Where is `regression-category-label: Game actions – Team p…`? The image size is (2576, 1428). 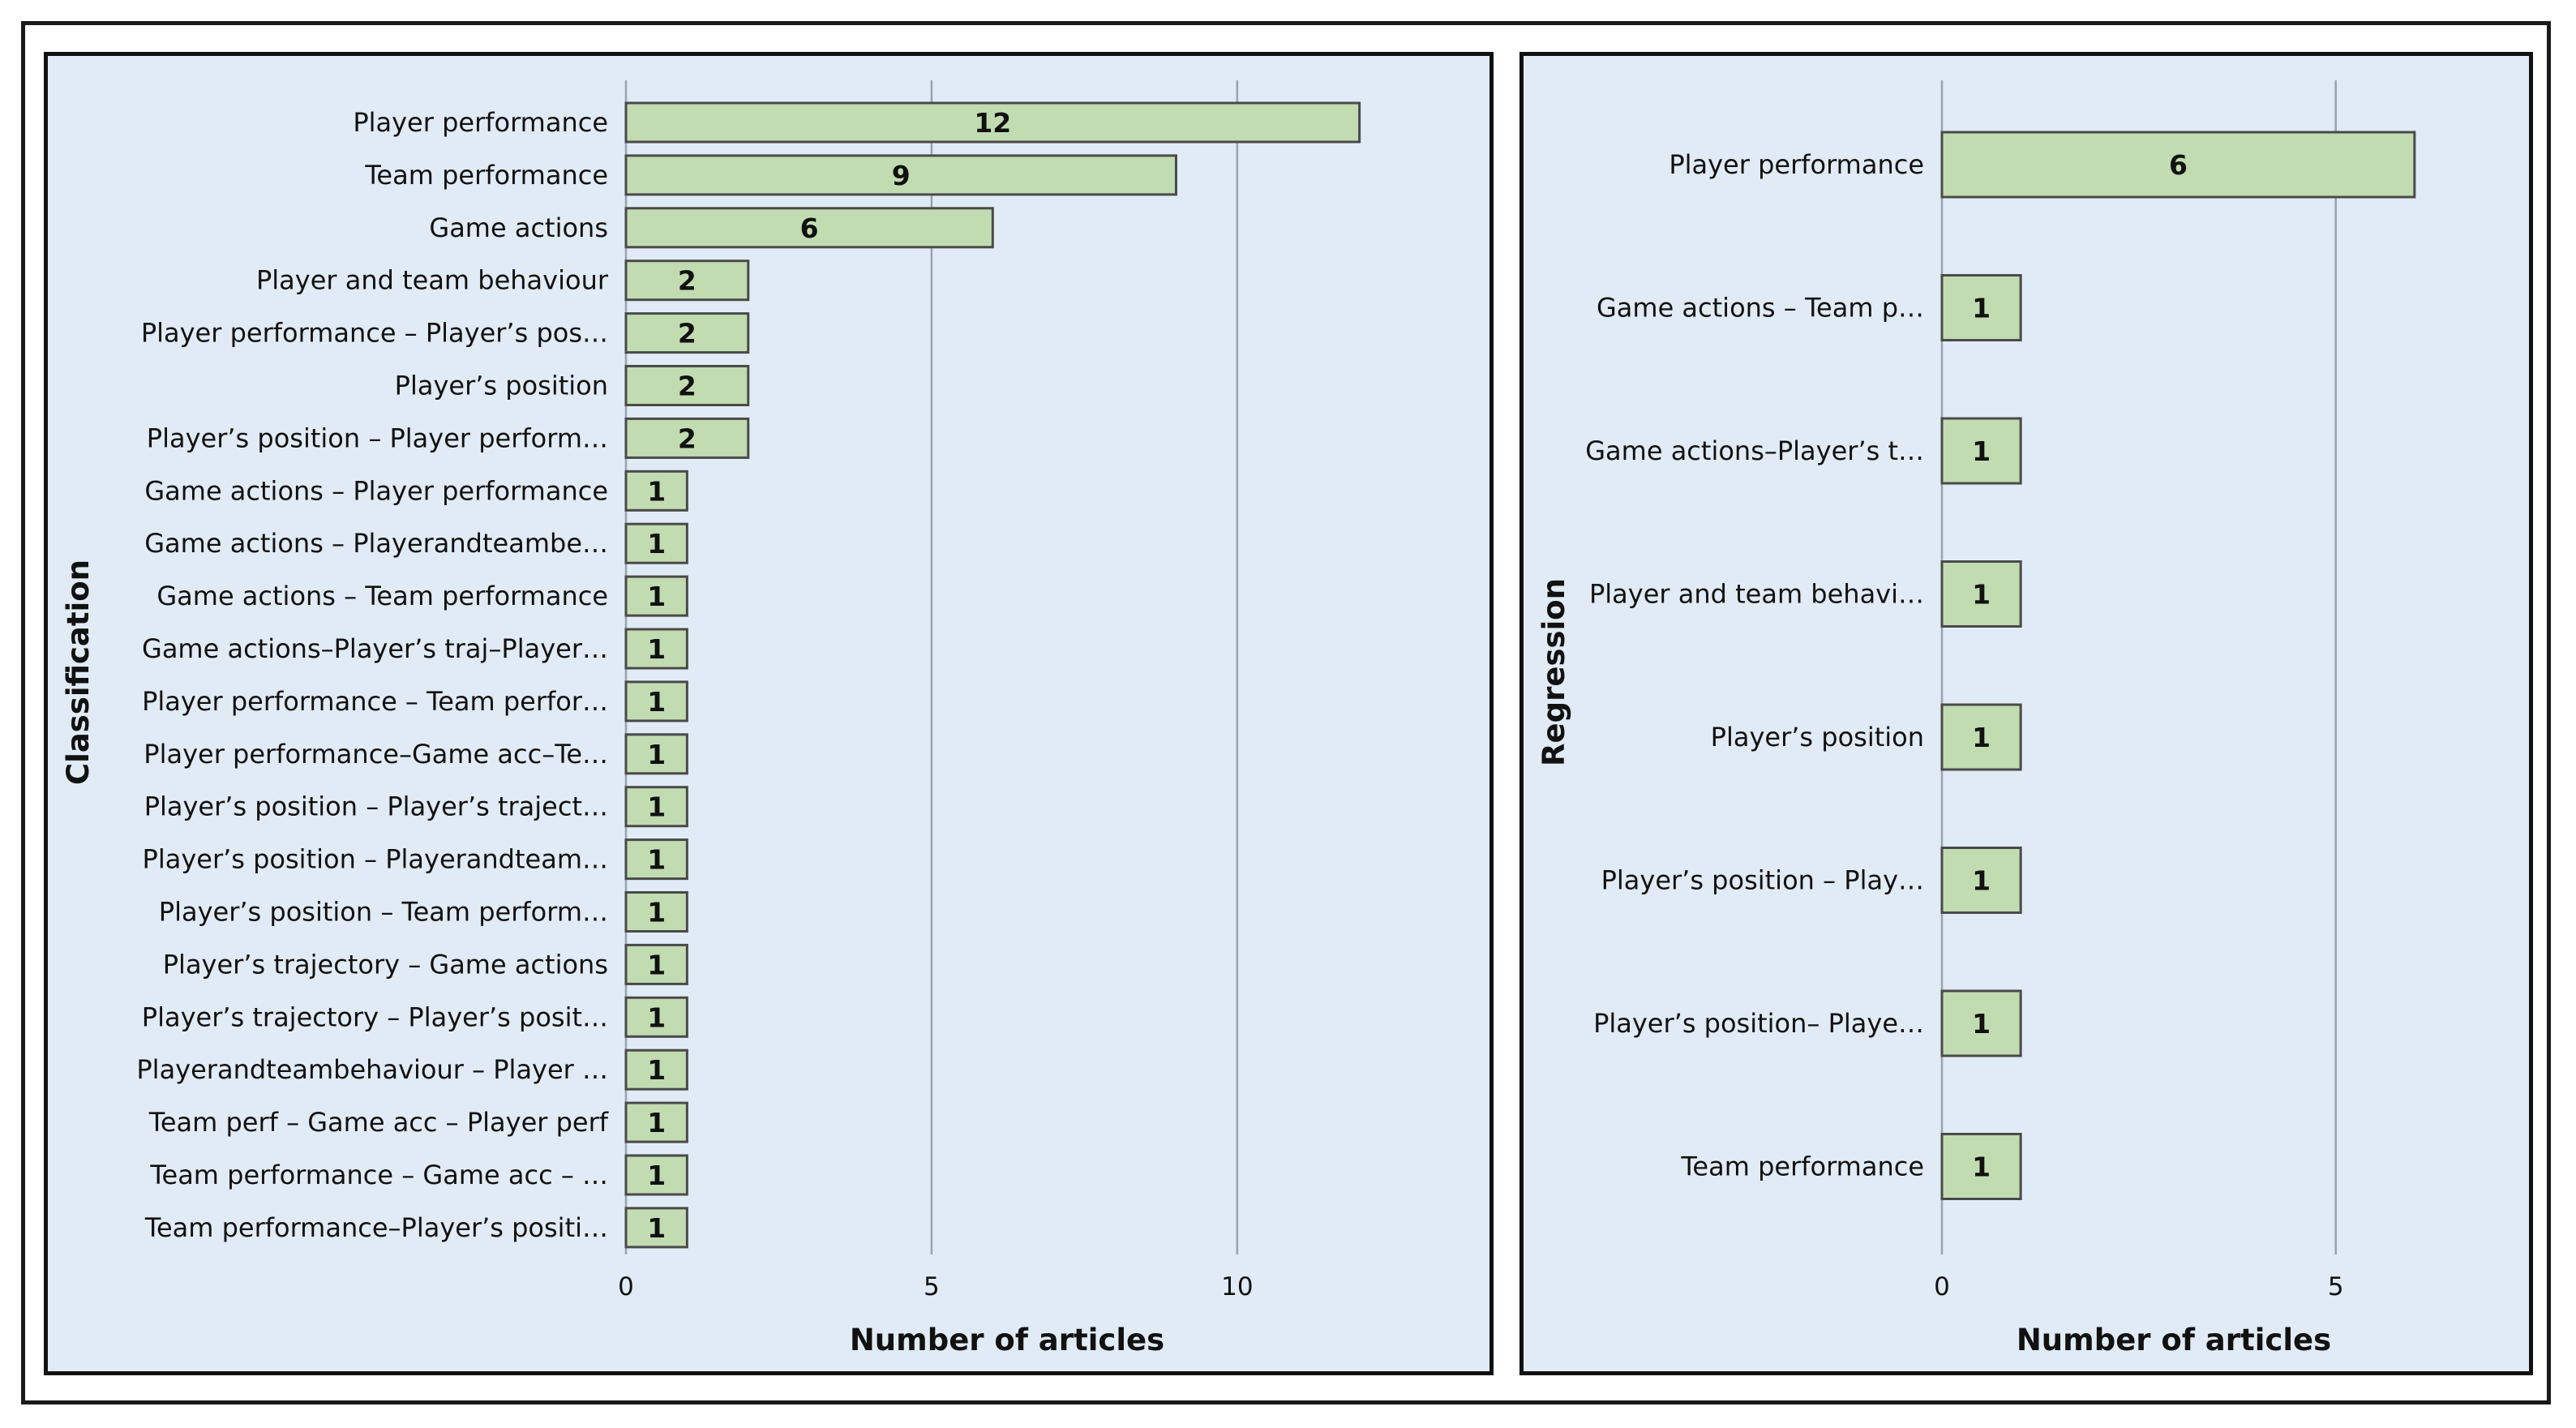
regression-category-label: Game actions – Team p… is located at coordinates (1760, 308).